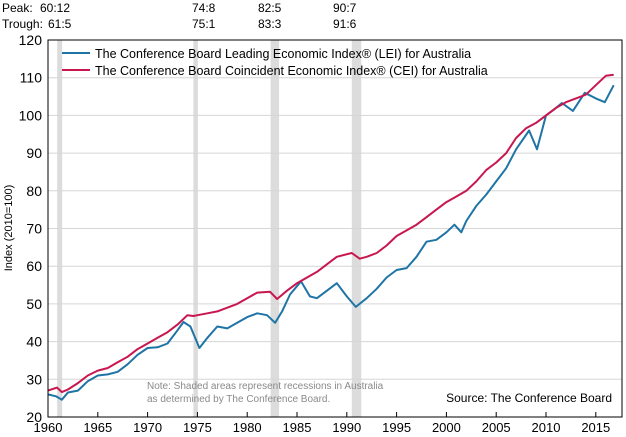 This screenshot has height=437, width=626. I want to click on peak-date: 74:8, so click(204, 8).